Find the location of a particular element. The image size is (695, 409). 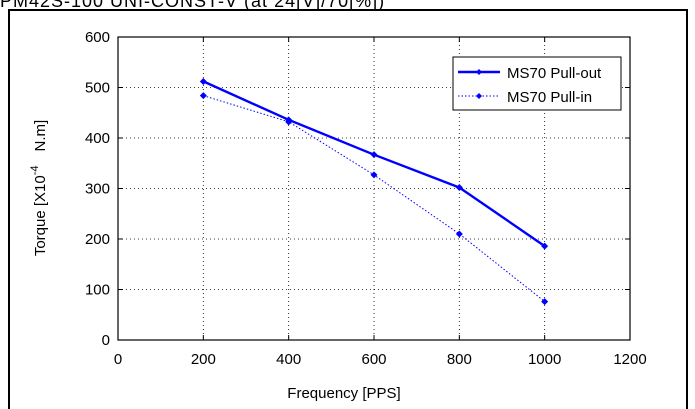

x-tick-label-0: 0 is located at coordinates (118, 359).